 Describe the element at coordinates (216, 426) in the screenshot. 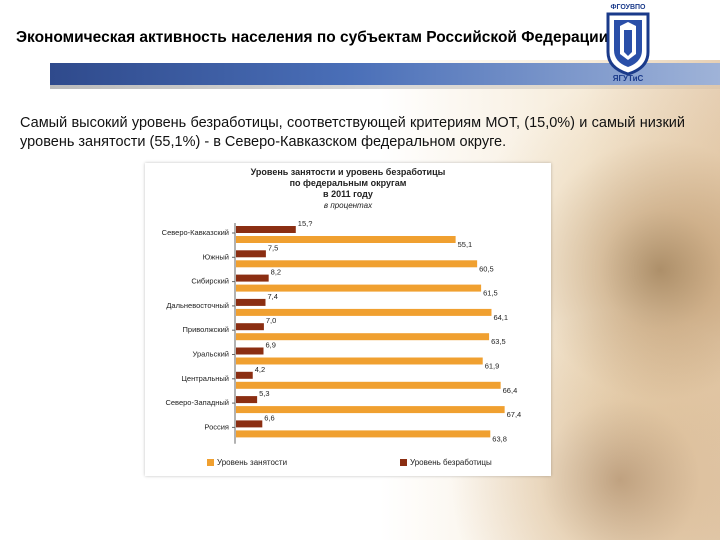

I see `category-tick-label: Россия` at that location.